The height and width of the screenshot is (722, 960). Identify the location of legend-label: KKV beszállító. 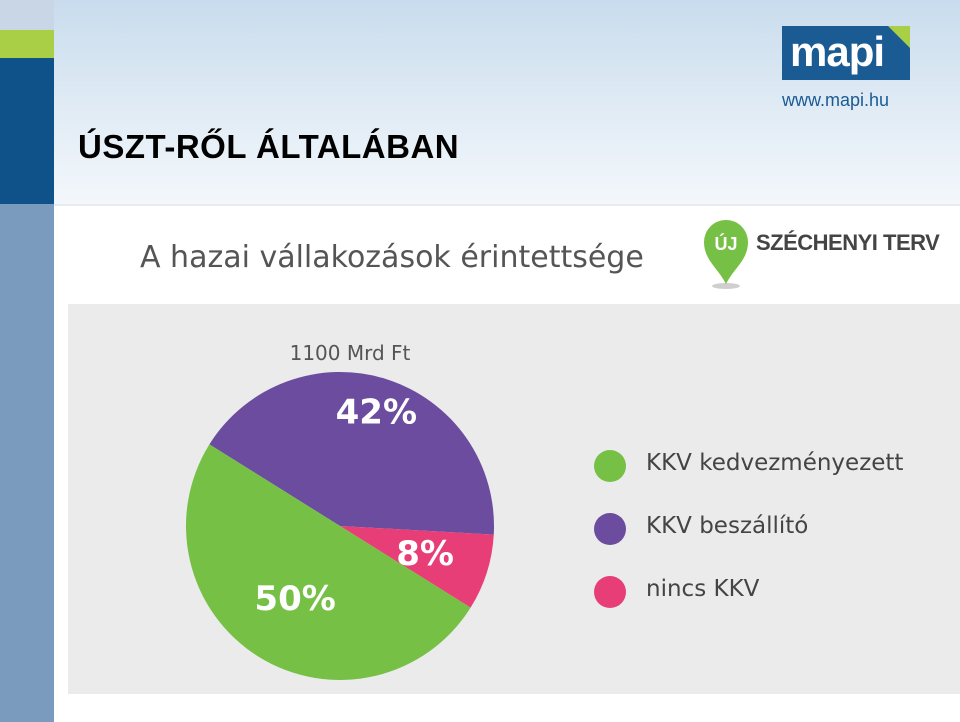
(727, 526).